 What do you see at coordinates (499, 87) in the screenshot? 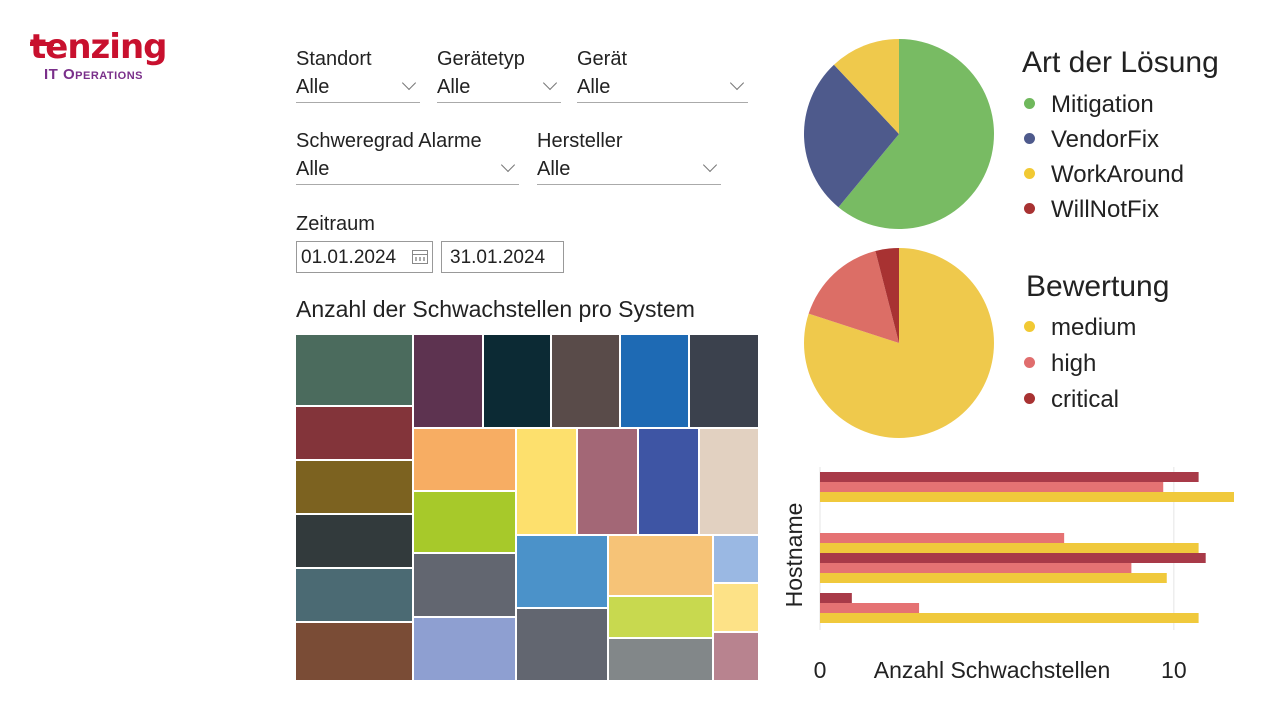
I see `geraetetyp-dropdown: Alle` at bounding box center [499, 87].